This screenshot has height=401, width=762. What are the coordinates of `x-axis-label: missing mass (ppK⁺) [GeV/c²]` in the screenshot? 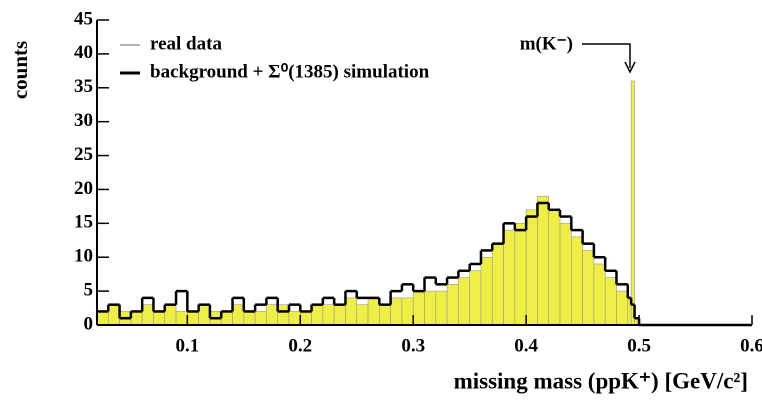 It's located at (601, 380).